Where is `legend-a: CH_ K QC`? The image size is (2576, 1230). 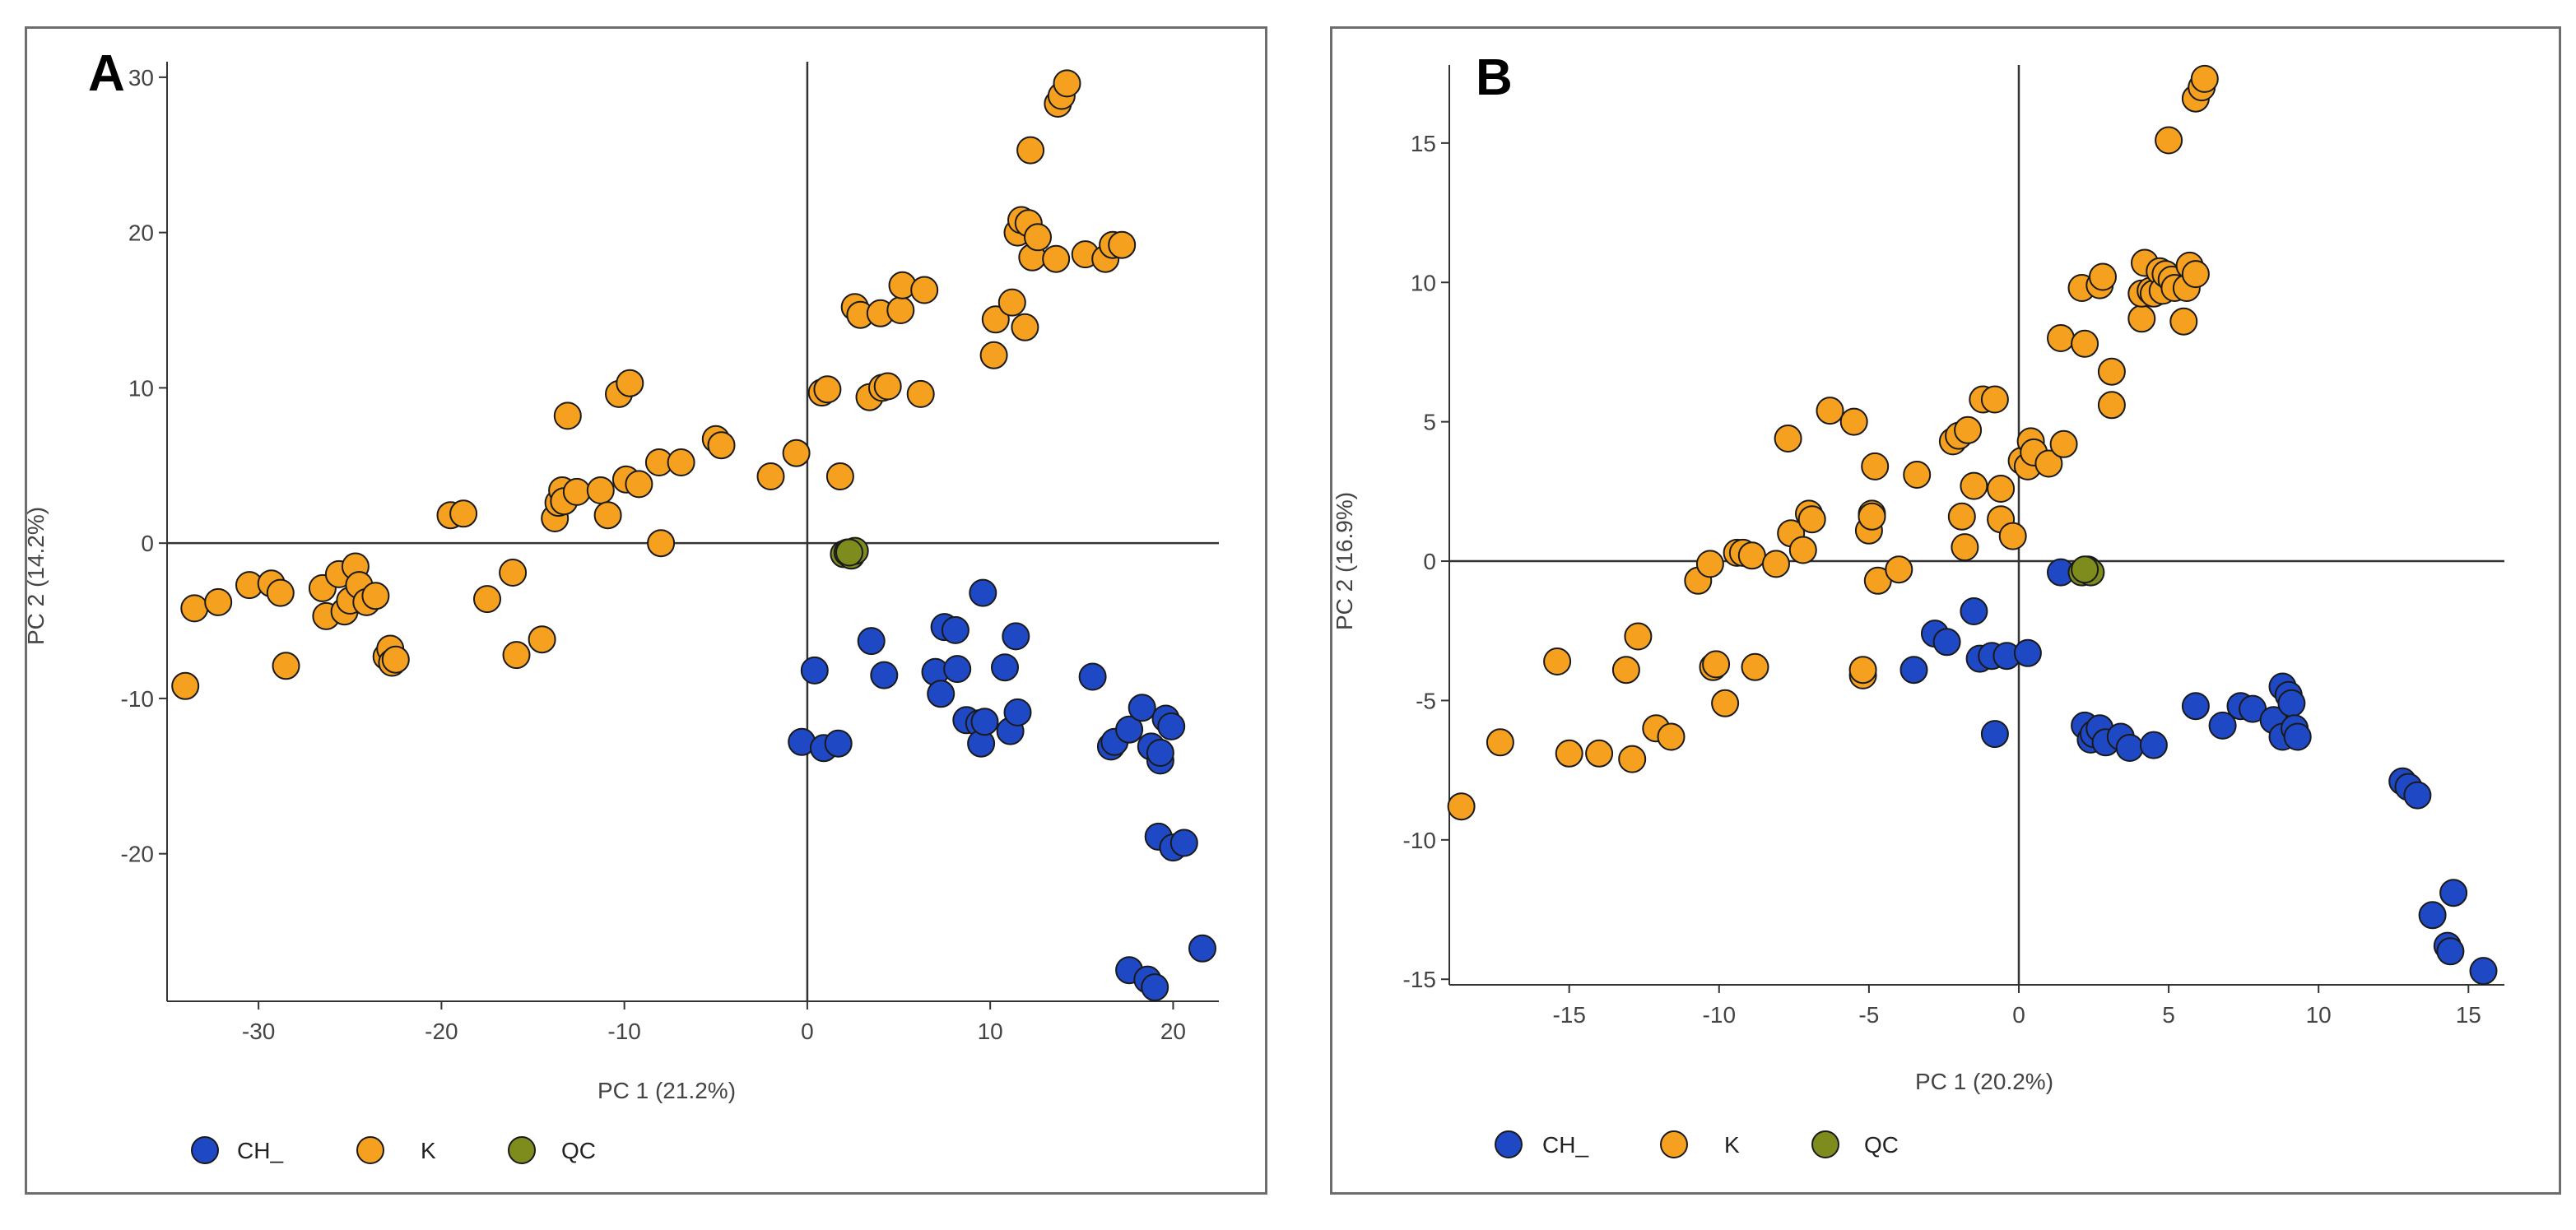
legend-a: CH_ K QC is located at coordinates (393, 1150).